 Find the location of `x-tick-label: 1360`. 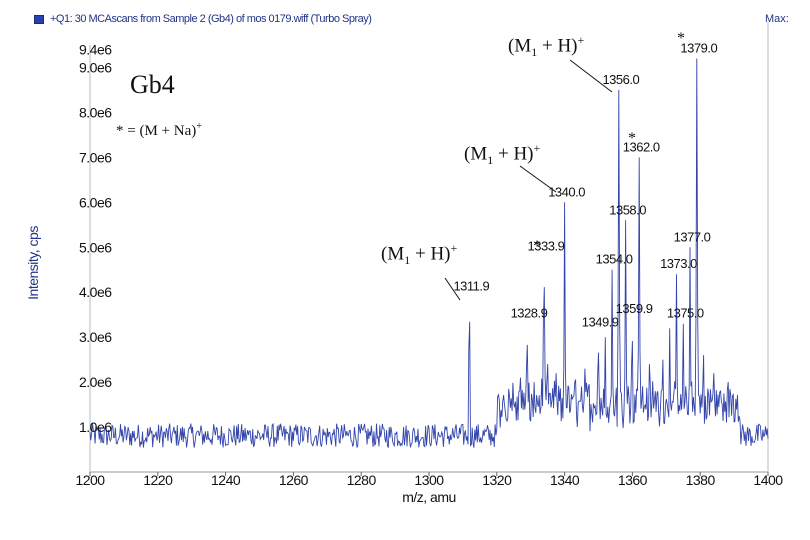

x-tick-label: 1360 is located at coordinates (633, 480).